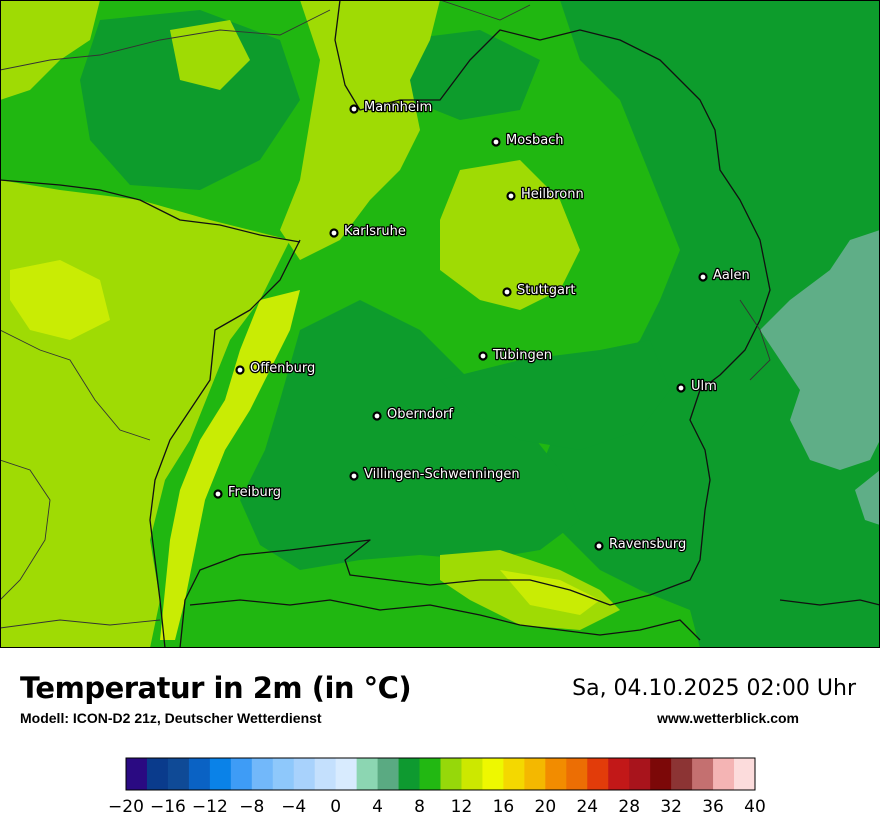 The height and width of the screenshot is (830, 880). Describe the element at coordinates (755, 340) in the screenshot. I see `bavaria-border-east` at that location.